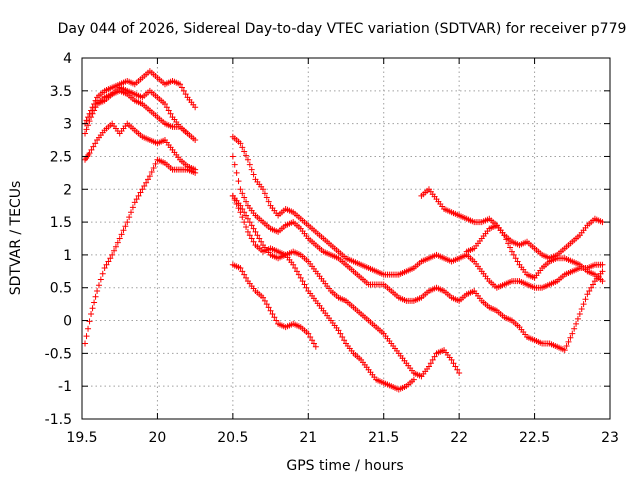 The image size is (640, 480). I want to click on series-arc10, so click(323, 292).